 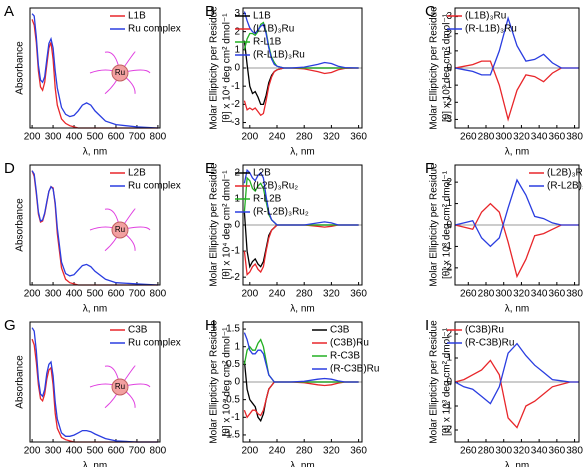 What do you see at coordinates (430, 11) in the screenshot?
I see `panel-letter: C` at bounding box center [430, 11].